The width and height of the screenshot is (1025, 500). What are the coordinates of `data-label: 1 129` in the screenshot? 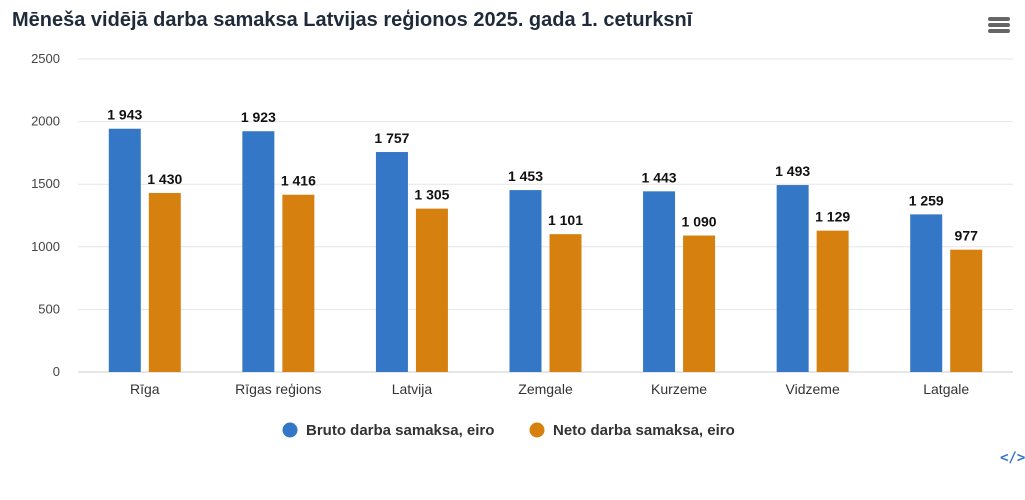 It's located at (832, 217).